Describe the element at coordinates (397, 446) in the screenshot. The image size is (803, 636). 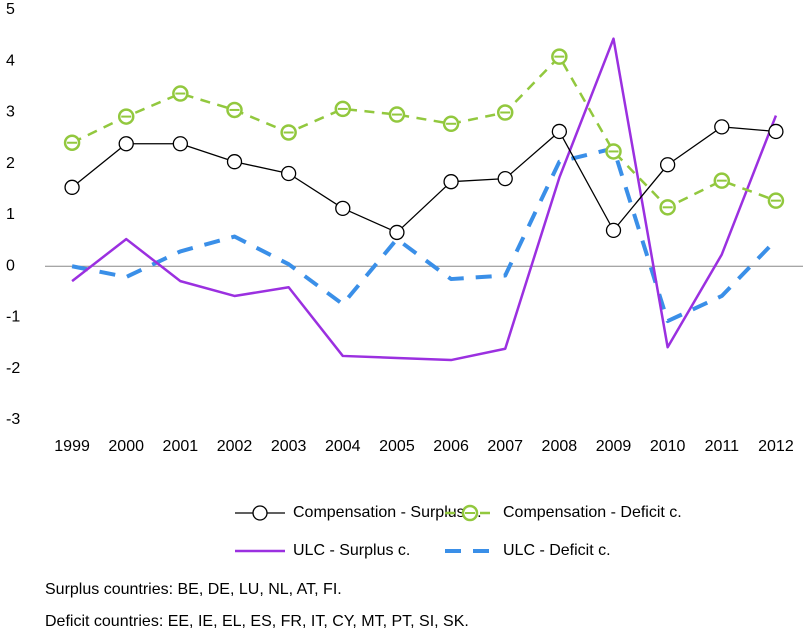
I see `x-tick-label: 2005` at that location.